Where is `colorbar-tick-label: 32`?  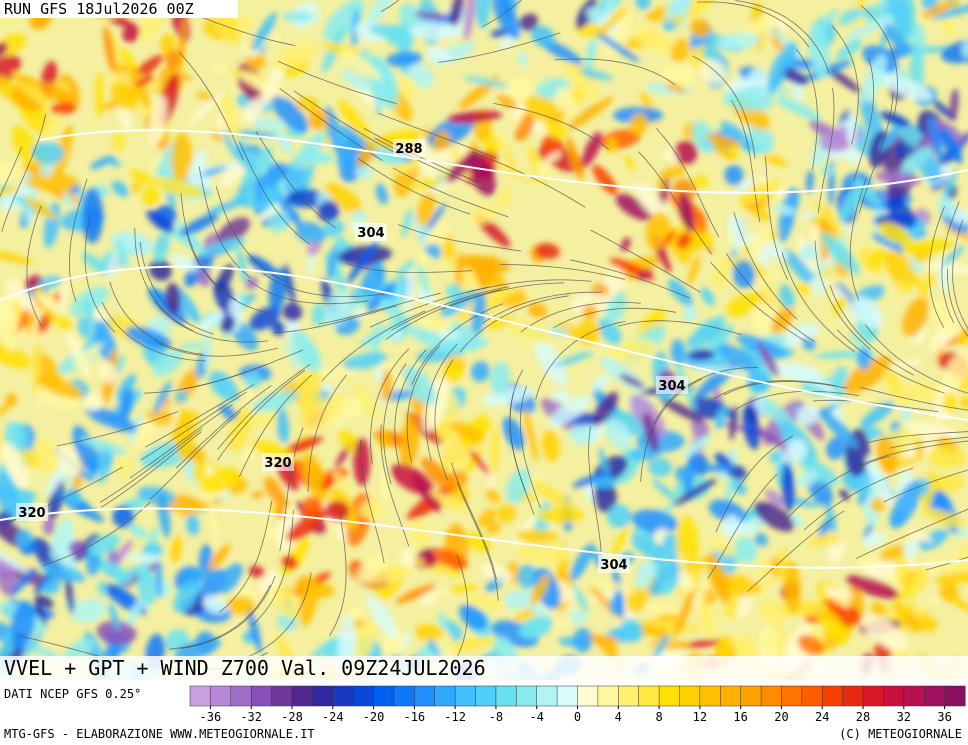
colorbar-tick-label: 32 is located at coordinates (904, 717).